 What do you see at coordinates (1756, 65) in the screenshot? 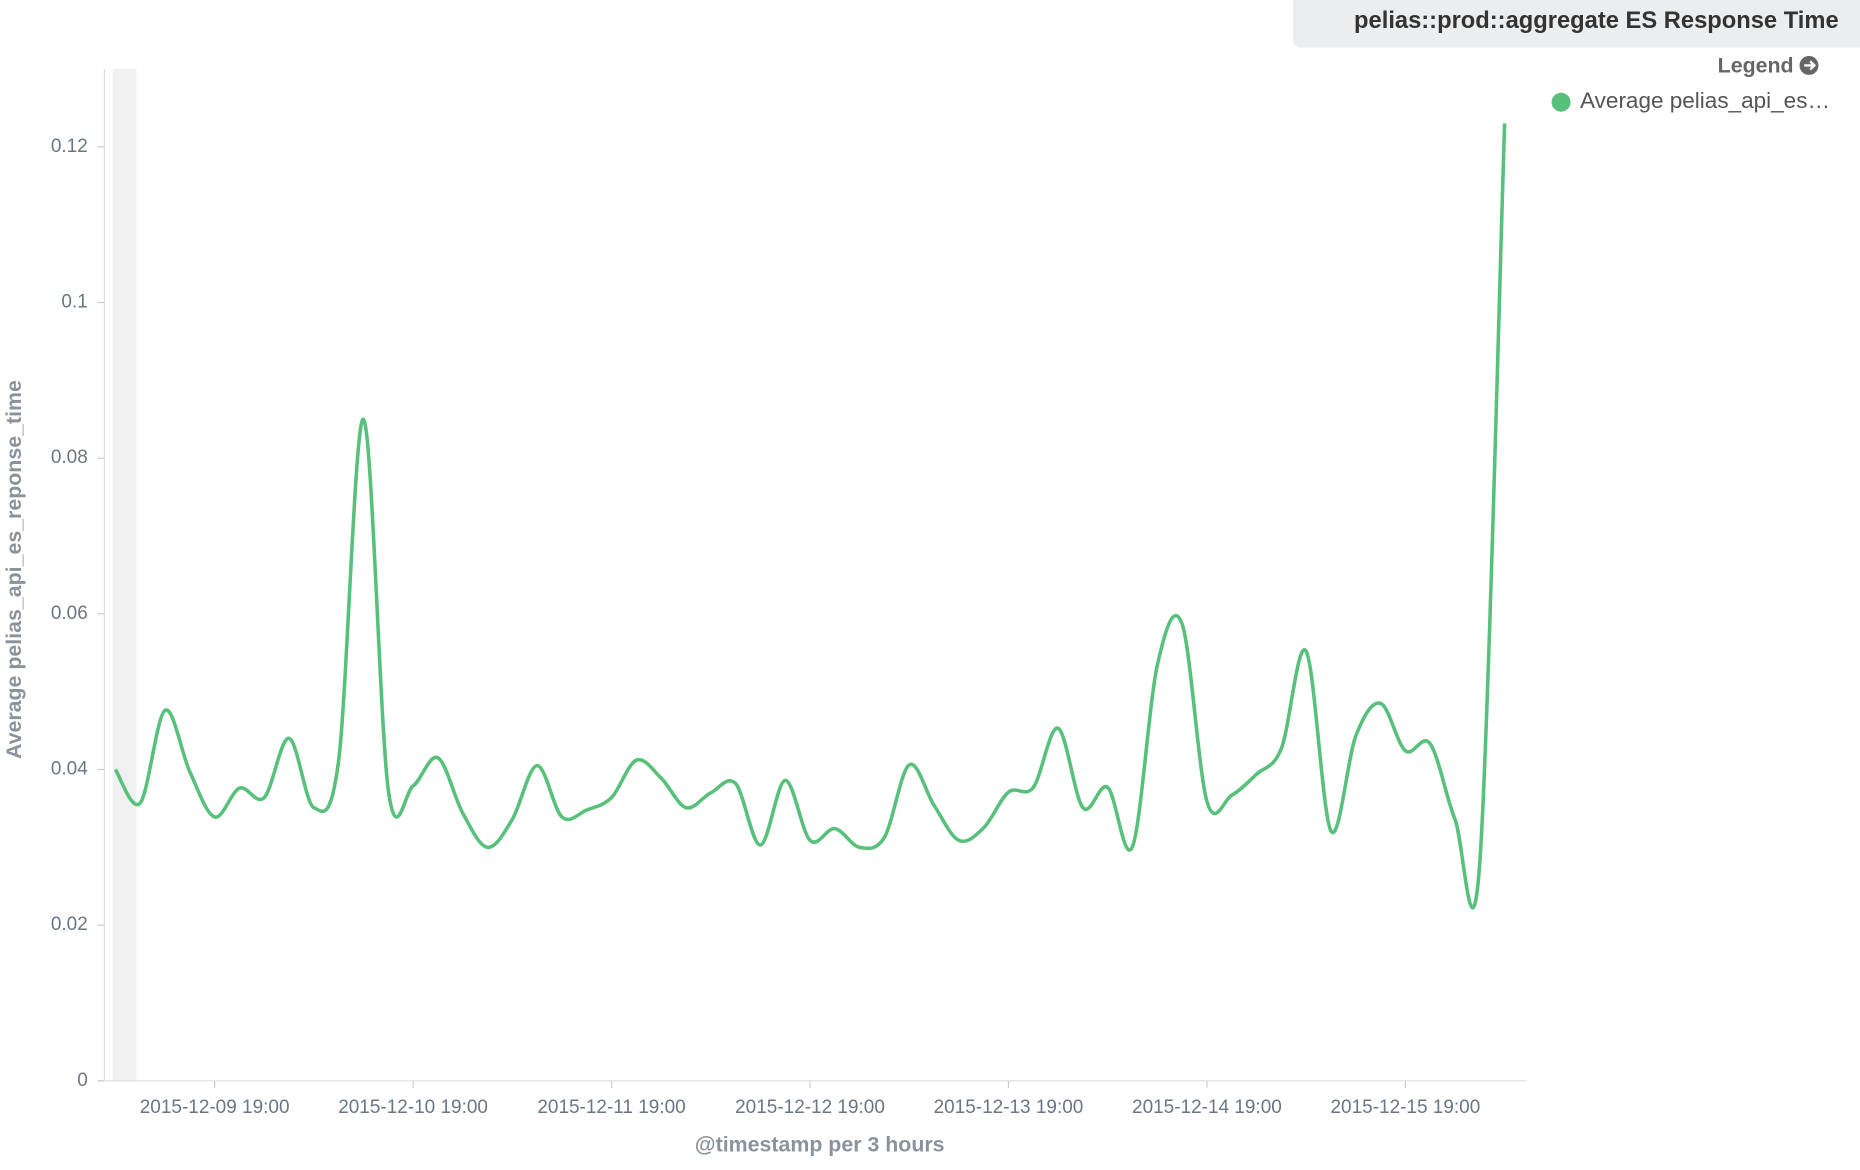
I see `legend-toggle: Legend` at bounding box center [1756, 65].